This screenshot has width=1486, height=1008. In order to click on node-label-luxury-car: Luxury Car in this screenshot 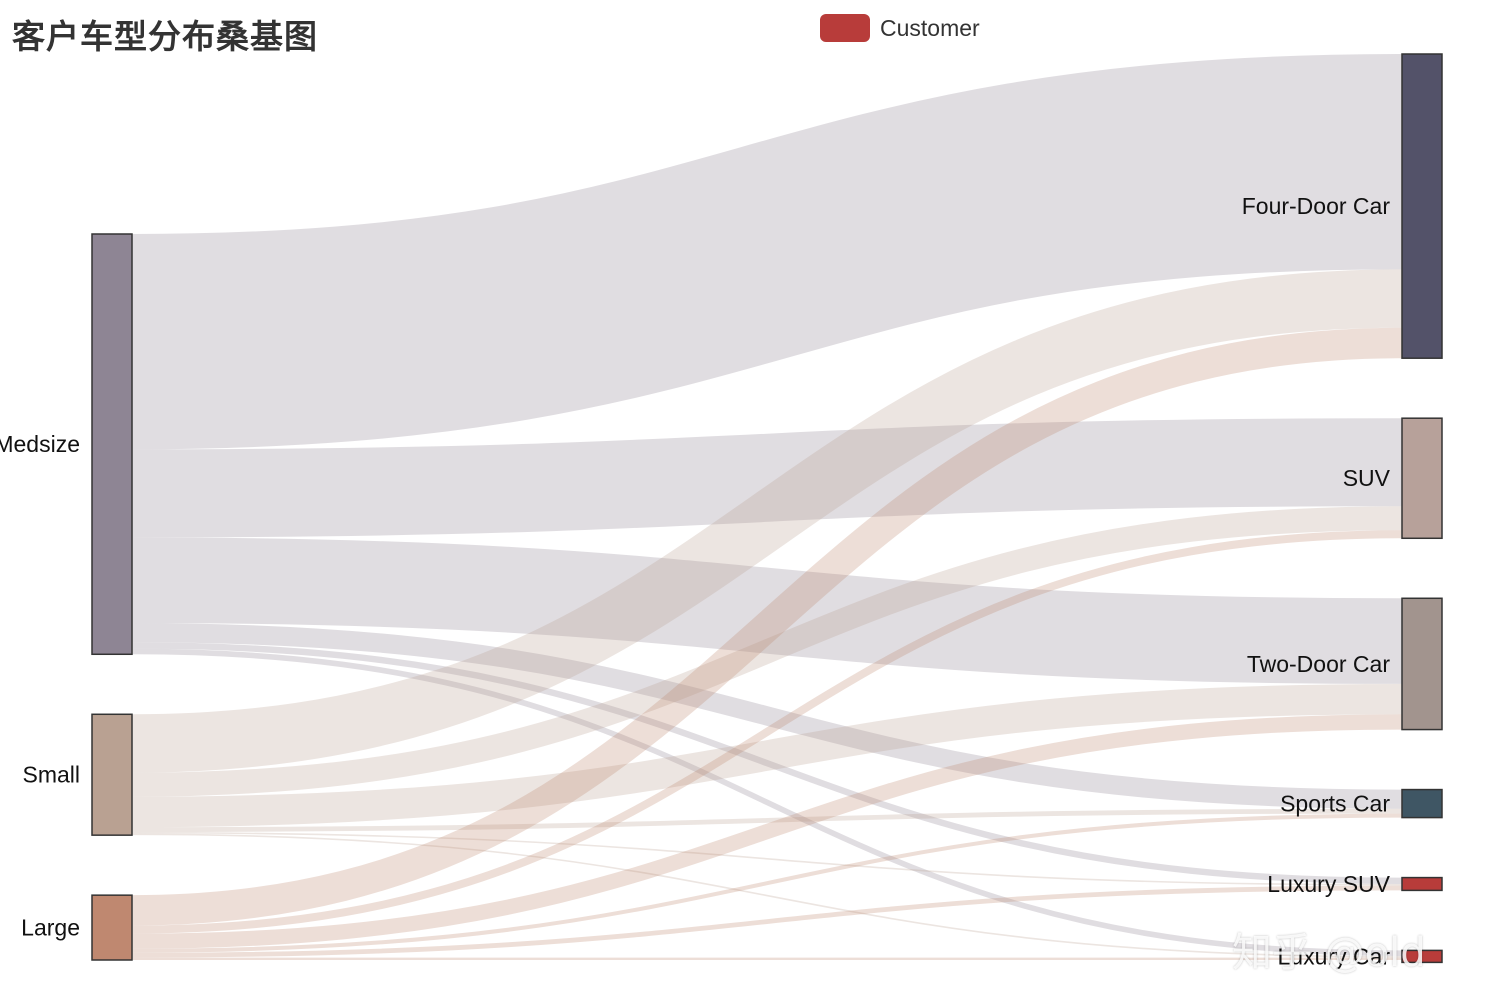, I will do `click(1334, 956)`.